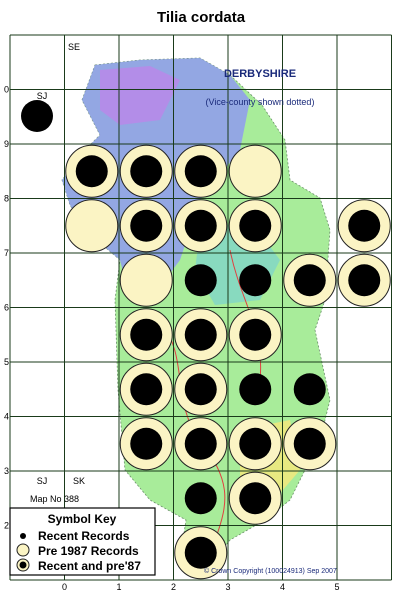 This screenshot has width=403, height=593. I want to click on y-axis-label: 5, so click(6, 362).